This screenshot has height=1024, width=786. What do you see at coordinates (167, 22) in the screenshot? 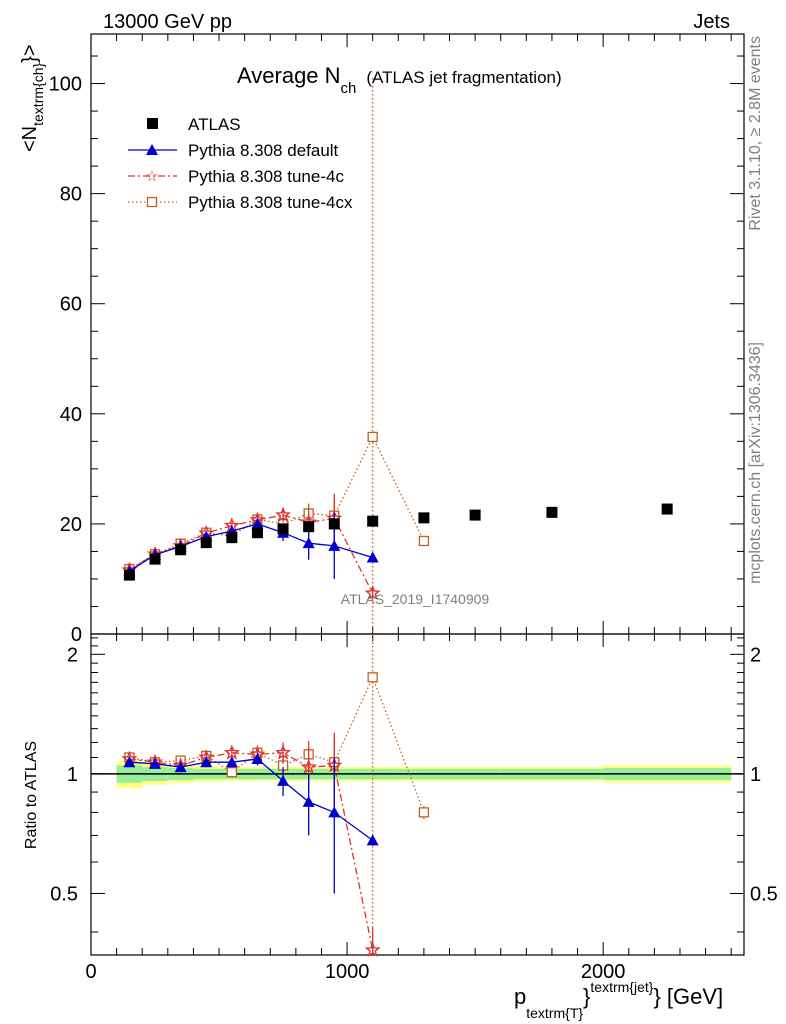
I see `energy-label: 13000 GeV pp` at bounding box center [167, 22].